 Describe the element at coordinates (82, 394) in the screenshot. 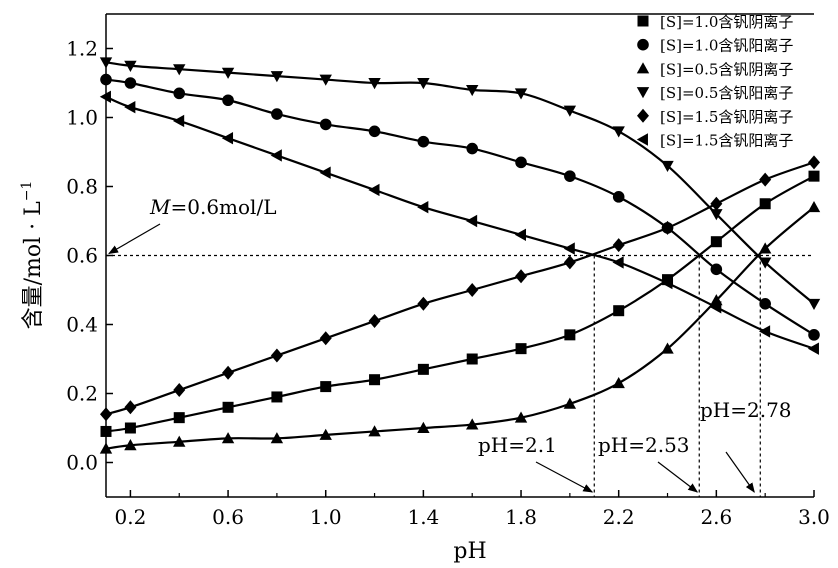

I see `y-tick-label: 0.2` at that location.